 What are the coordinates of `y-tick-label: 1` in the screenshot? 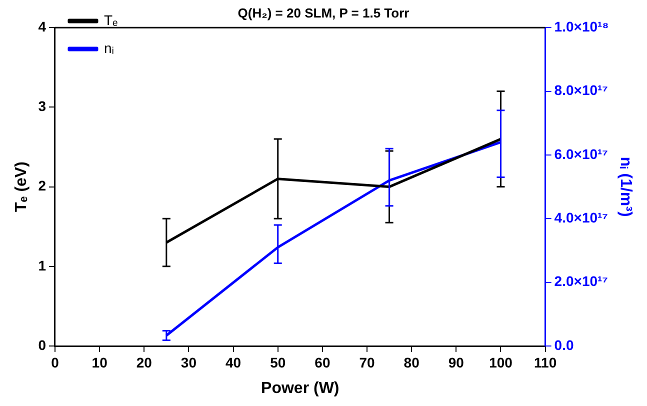 It's located at (42, 265).